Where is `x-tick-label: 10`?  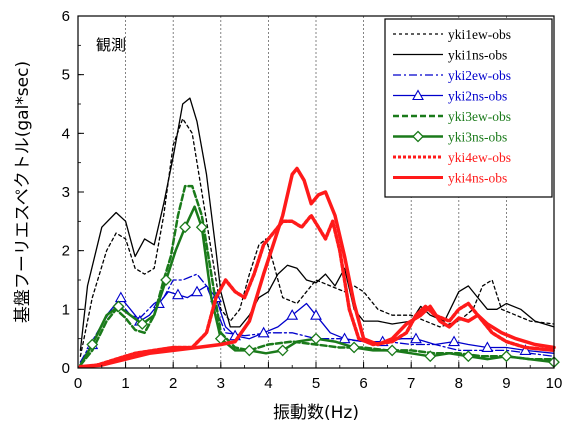
x-tick-label: 10 is located at coordinates (554, 383).